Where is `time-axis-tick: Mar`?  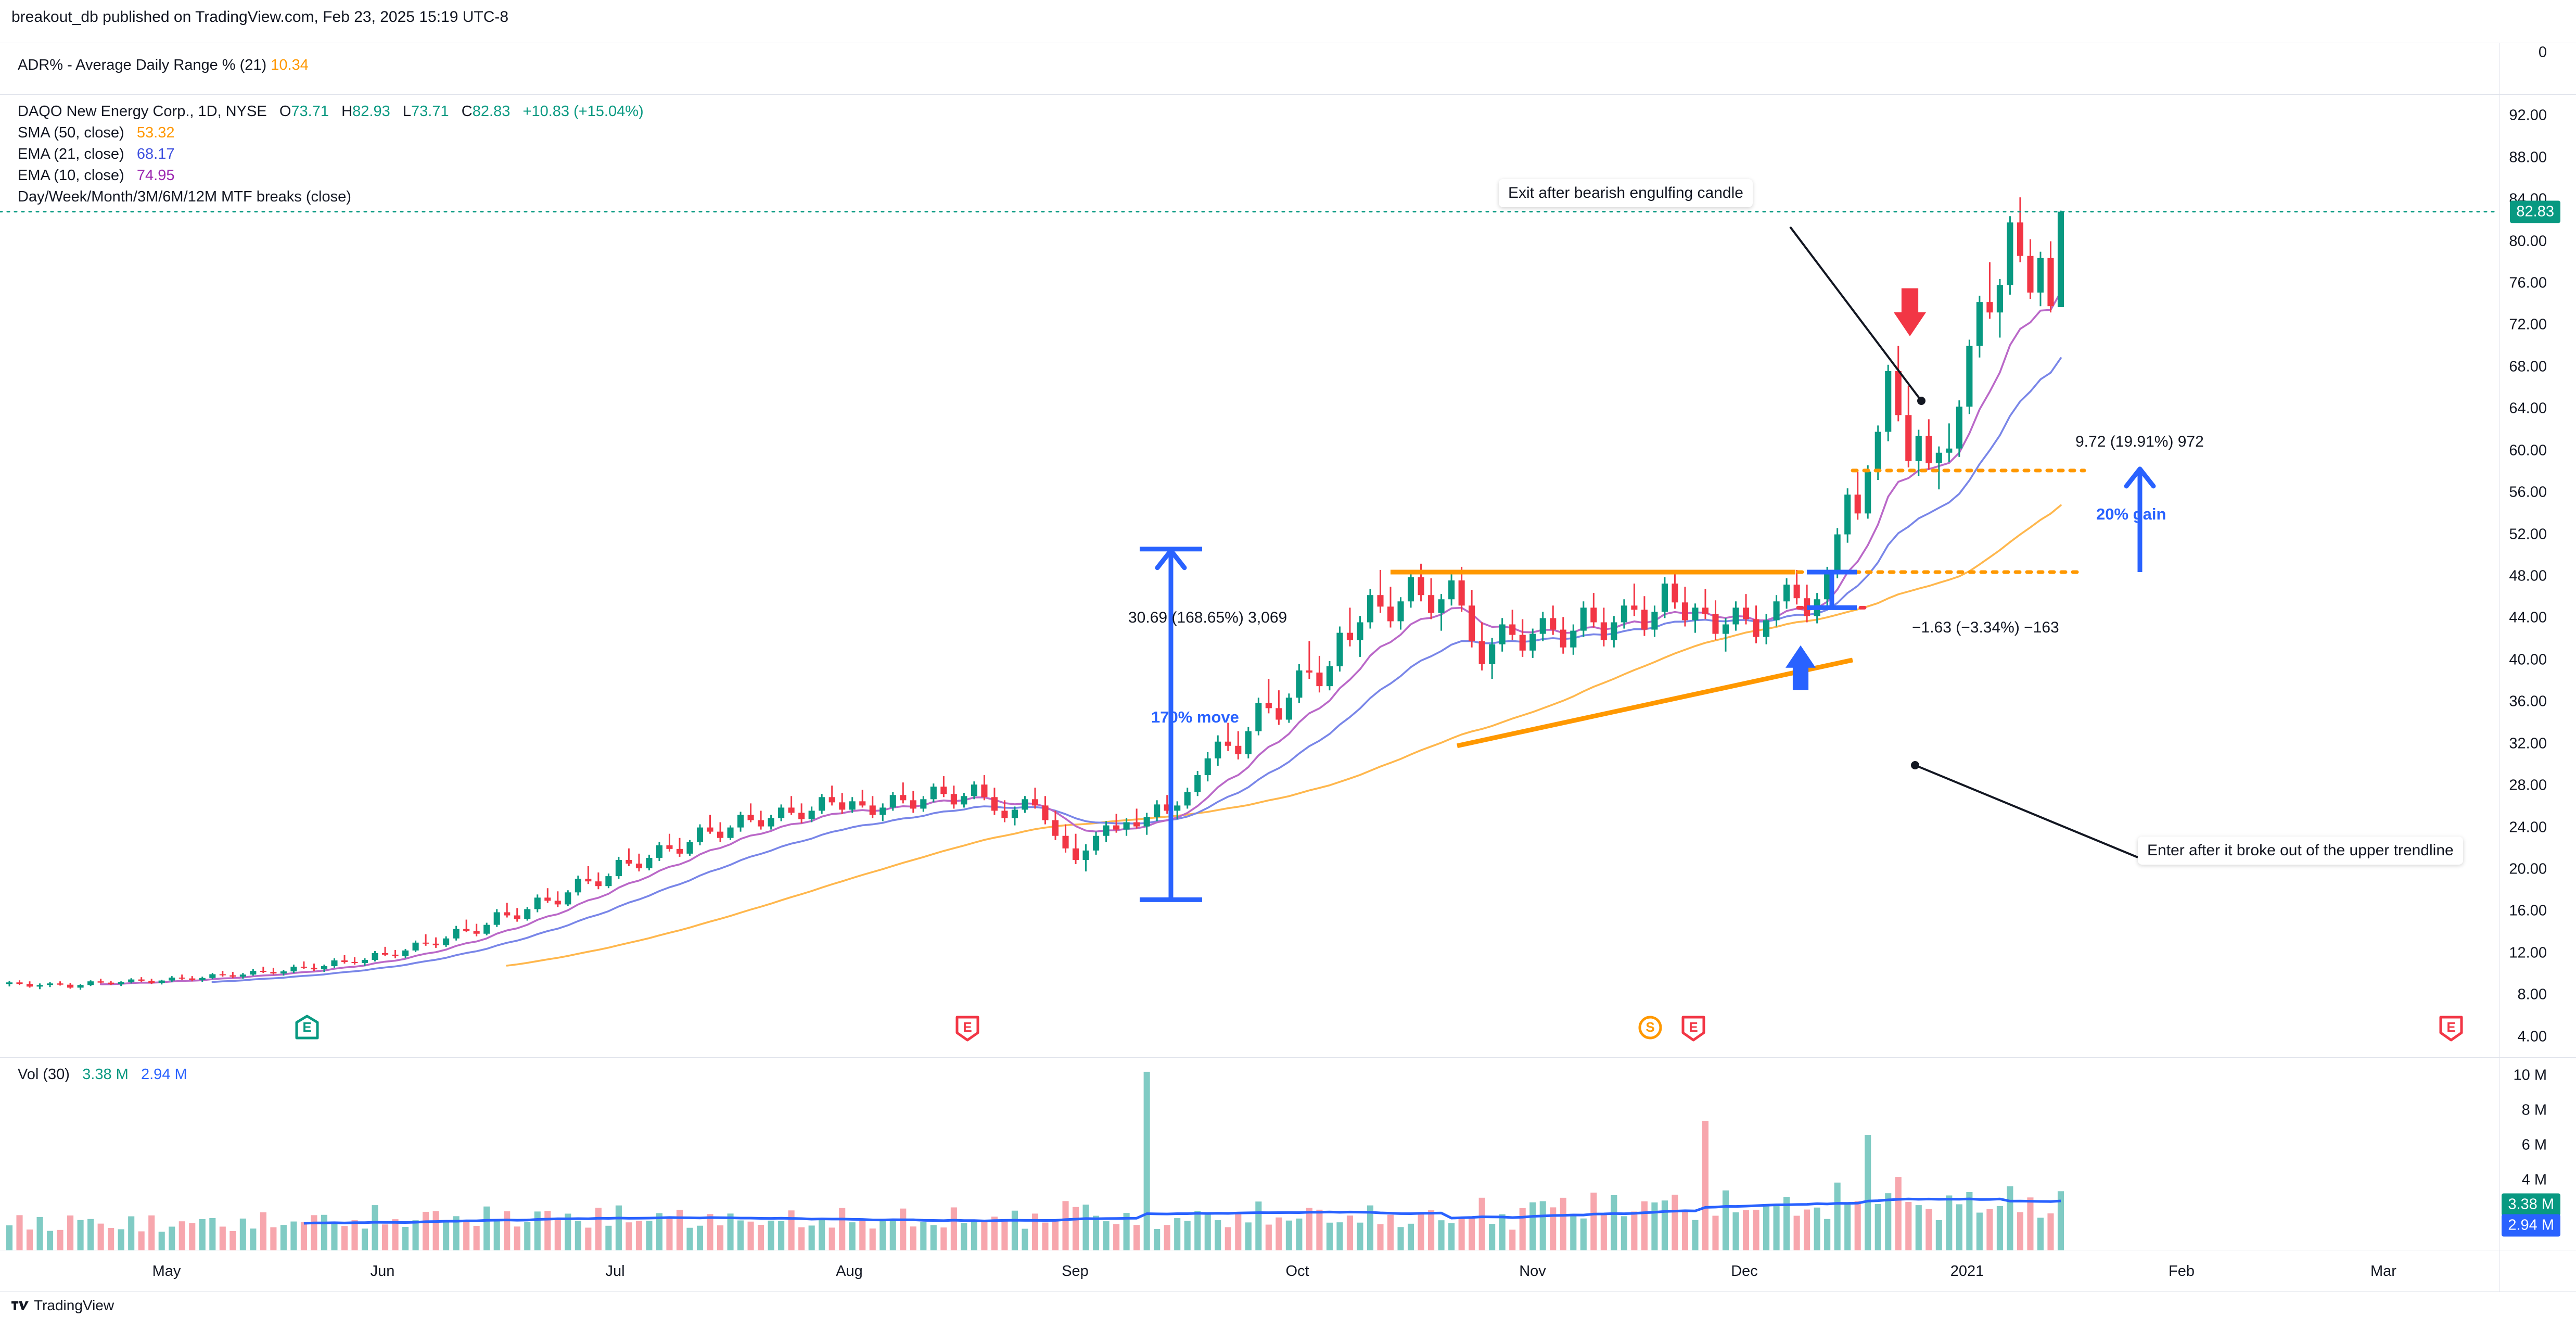 time-axis-tick: Mar is located at coordinates (2383, 1271).